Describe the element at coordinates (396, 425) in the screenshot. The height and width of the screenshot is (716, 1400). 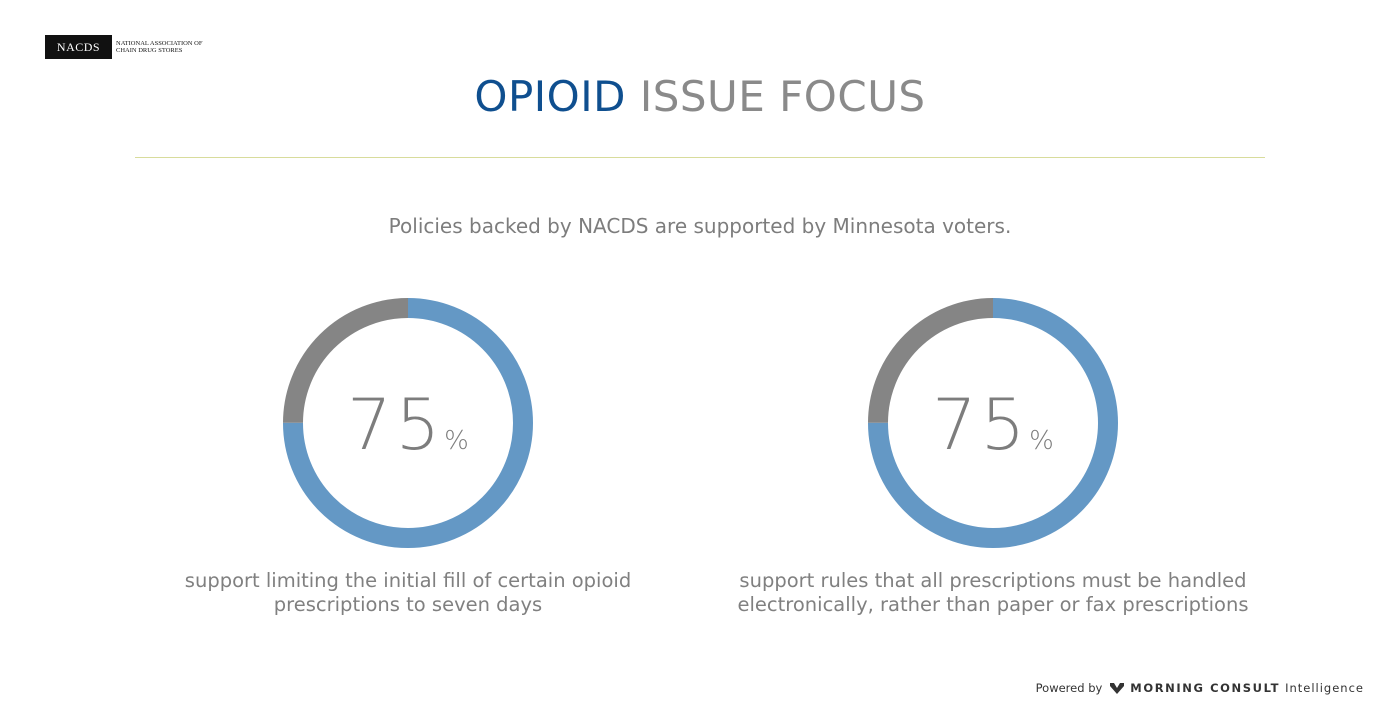
I see `donut-chart-1-number: 75` at that location.